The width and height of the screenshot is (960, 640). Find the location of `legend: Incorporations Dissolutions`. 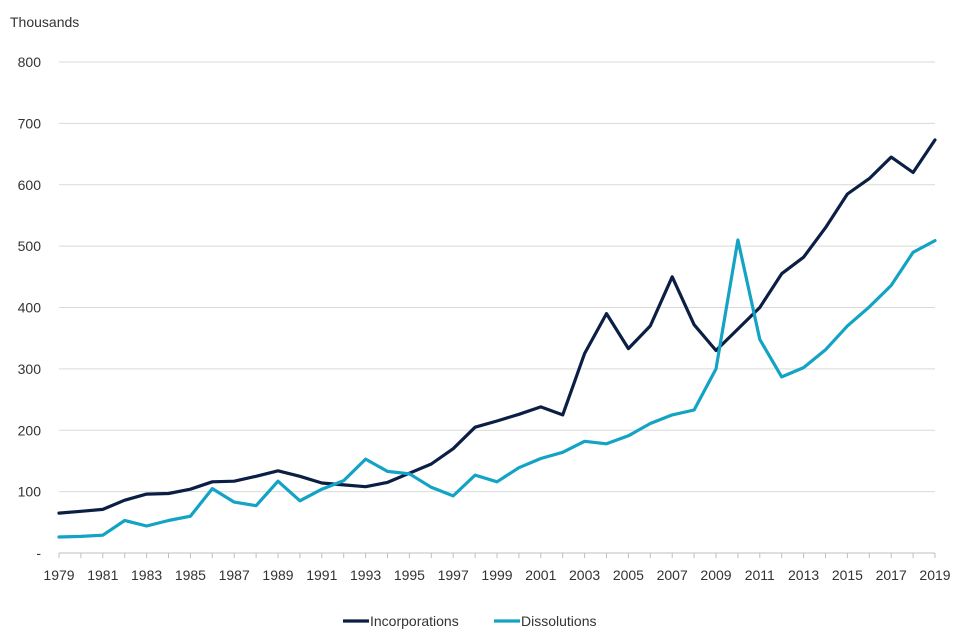

legend: Incorporations Dissolutions is located at coordinates (469, 621).